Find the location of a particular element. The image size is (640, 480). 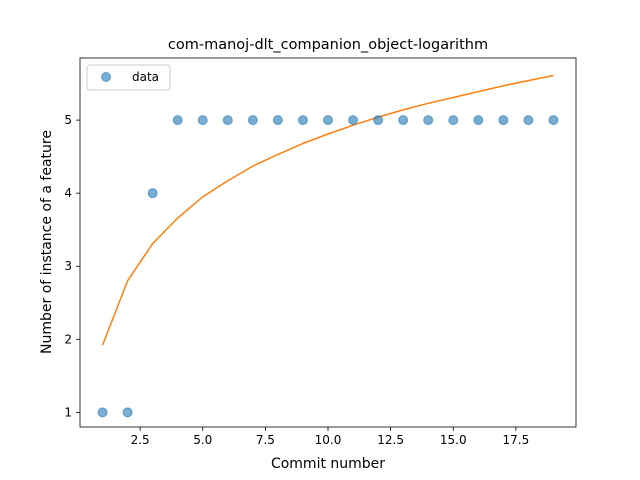

x-tick-label: 15.0 is located at coordinates (453, 440).